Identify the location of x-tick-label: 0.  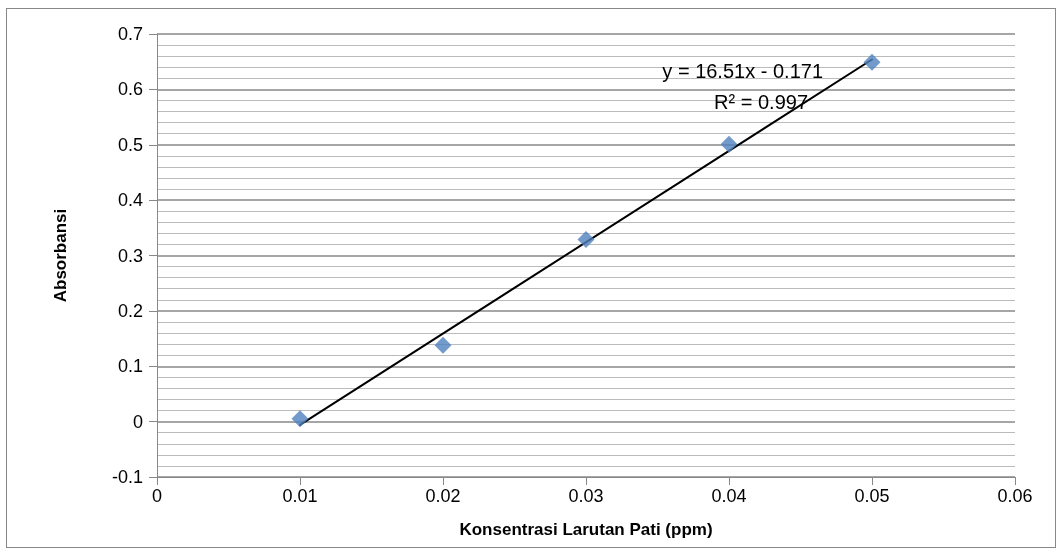
(157, 496).